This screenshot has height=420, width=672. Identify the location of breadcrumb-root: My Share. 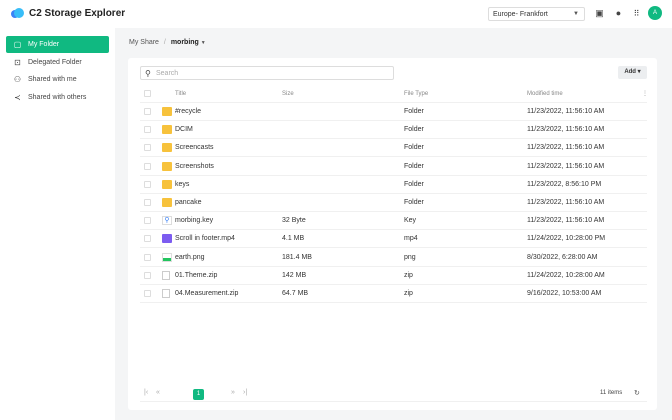
(144, 42).